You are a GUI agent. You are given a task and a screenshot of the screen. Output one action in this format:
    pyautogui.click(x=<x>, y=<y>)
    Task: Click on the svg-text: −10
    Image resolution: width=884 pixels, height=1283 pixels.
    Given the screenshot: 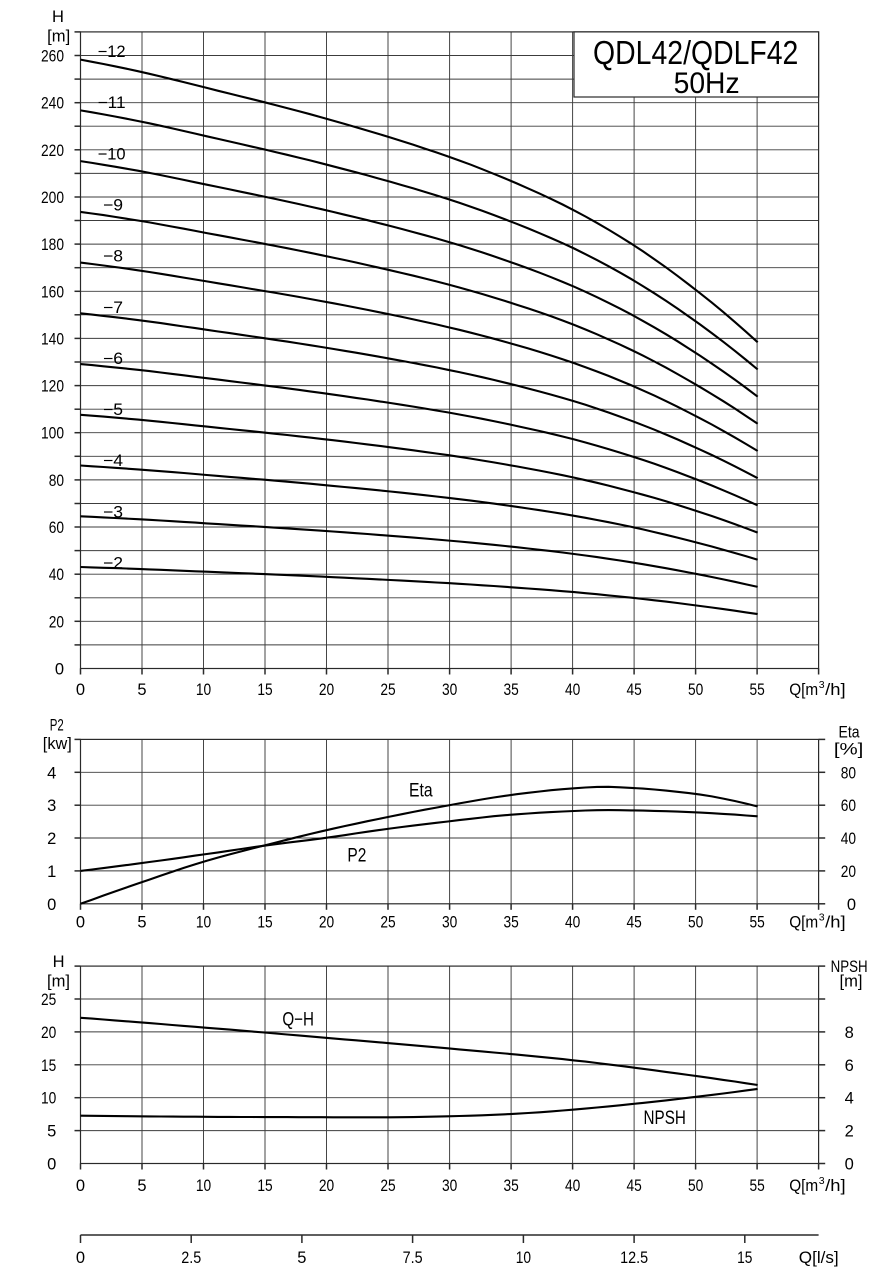 What is the action you would take?
    pyautogui.click(x=112, y=154)
    